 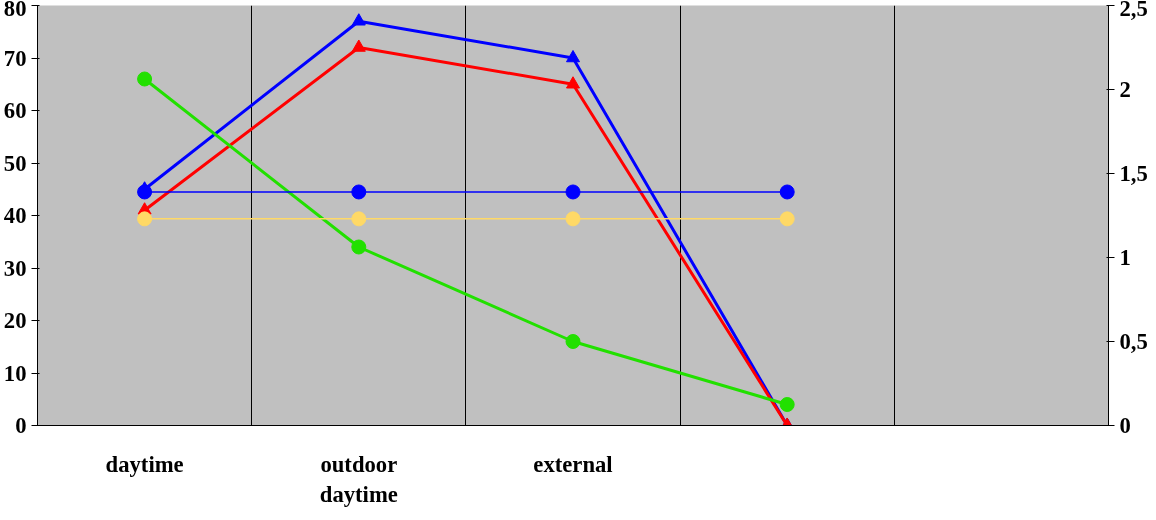 I want to click on y-tick-label: 40, so click(x=15, y=215).